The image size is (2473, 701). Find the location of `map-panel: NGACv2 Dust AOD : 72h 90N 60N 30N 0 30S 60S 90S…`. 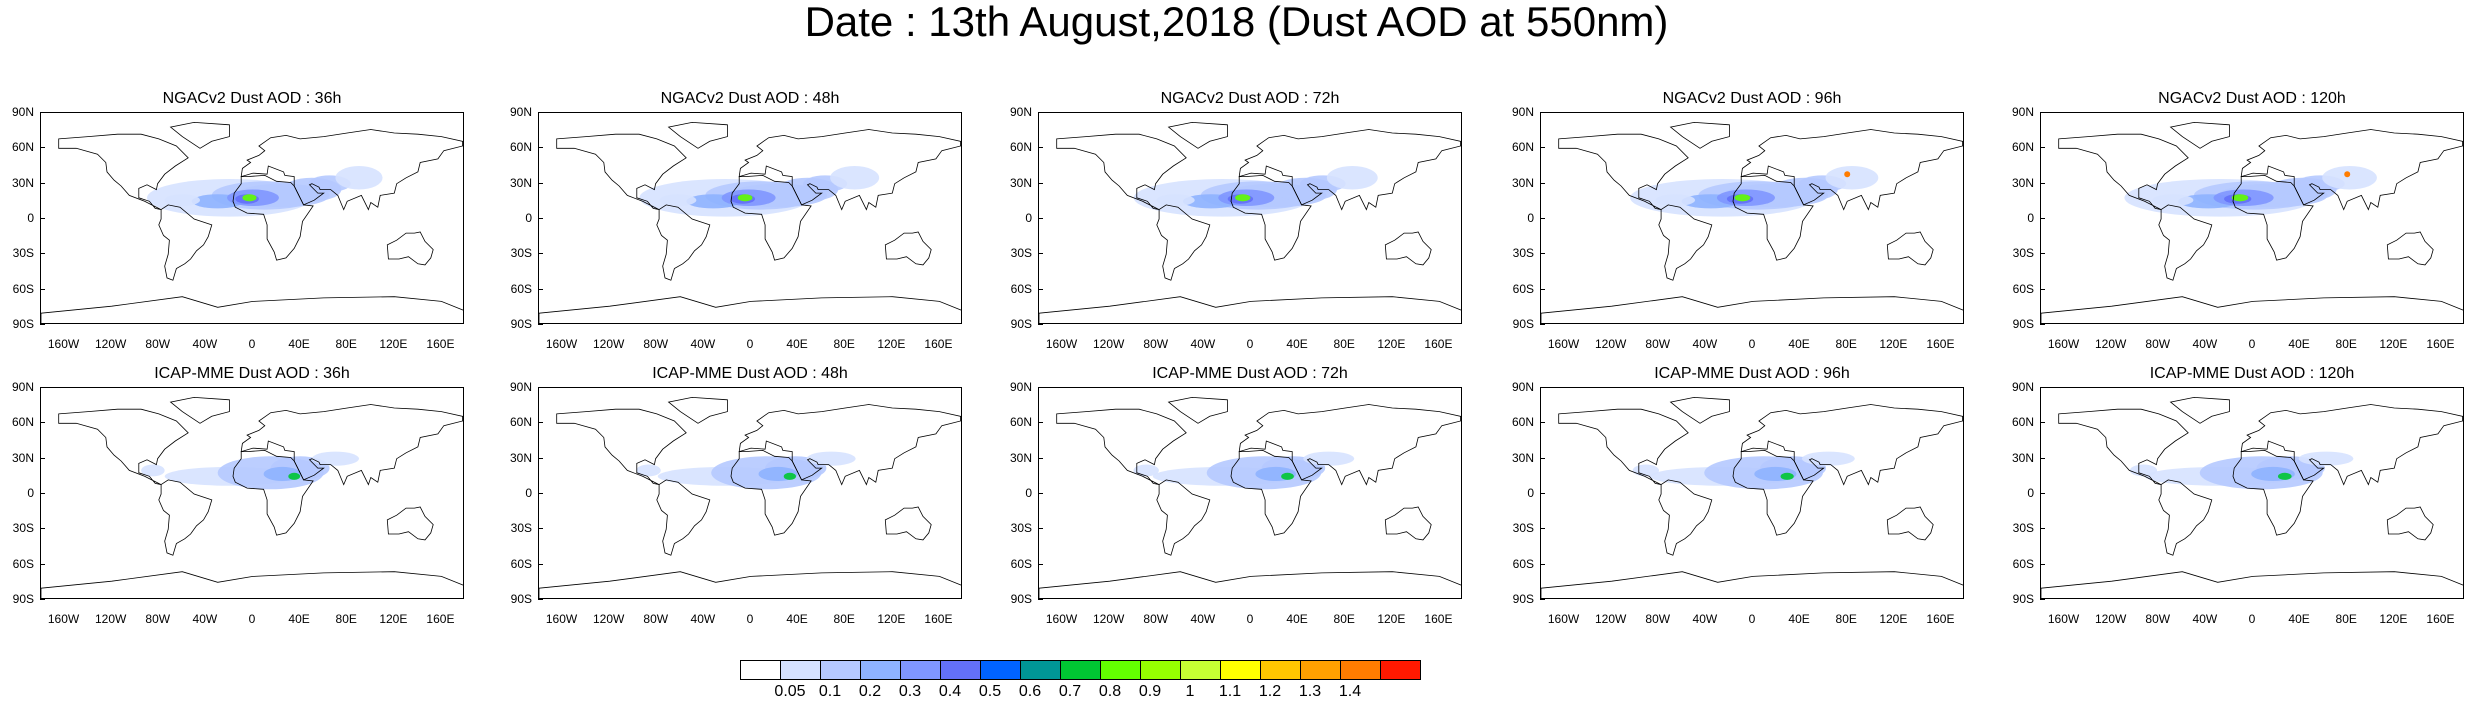

map-panel: NGACv2 Dust AOD : 72h 90N 60N 30N 0 30S 60S 90S… is located at coordinates (1248, 235).